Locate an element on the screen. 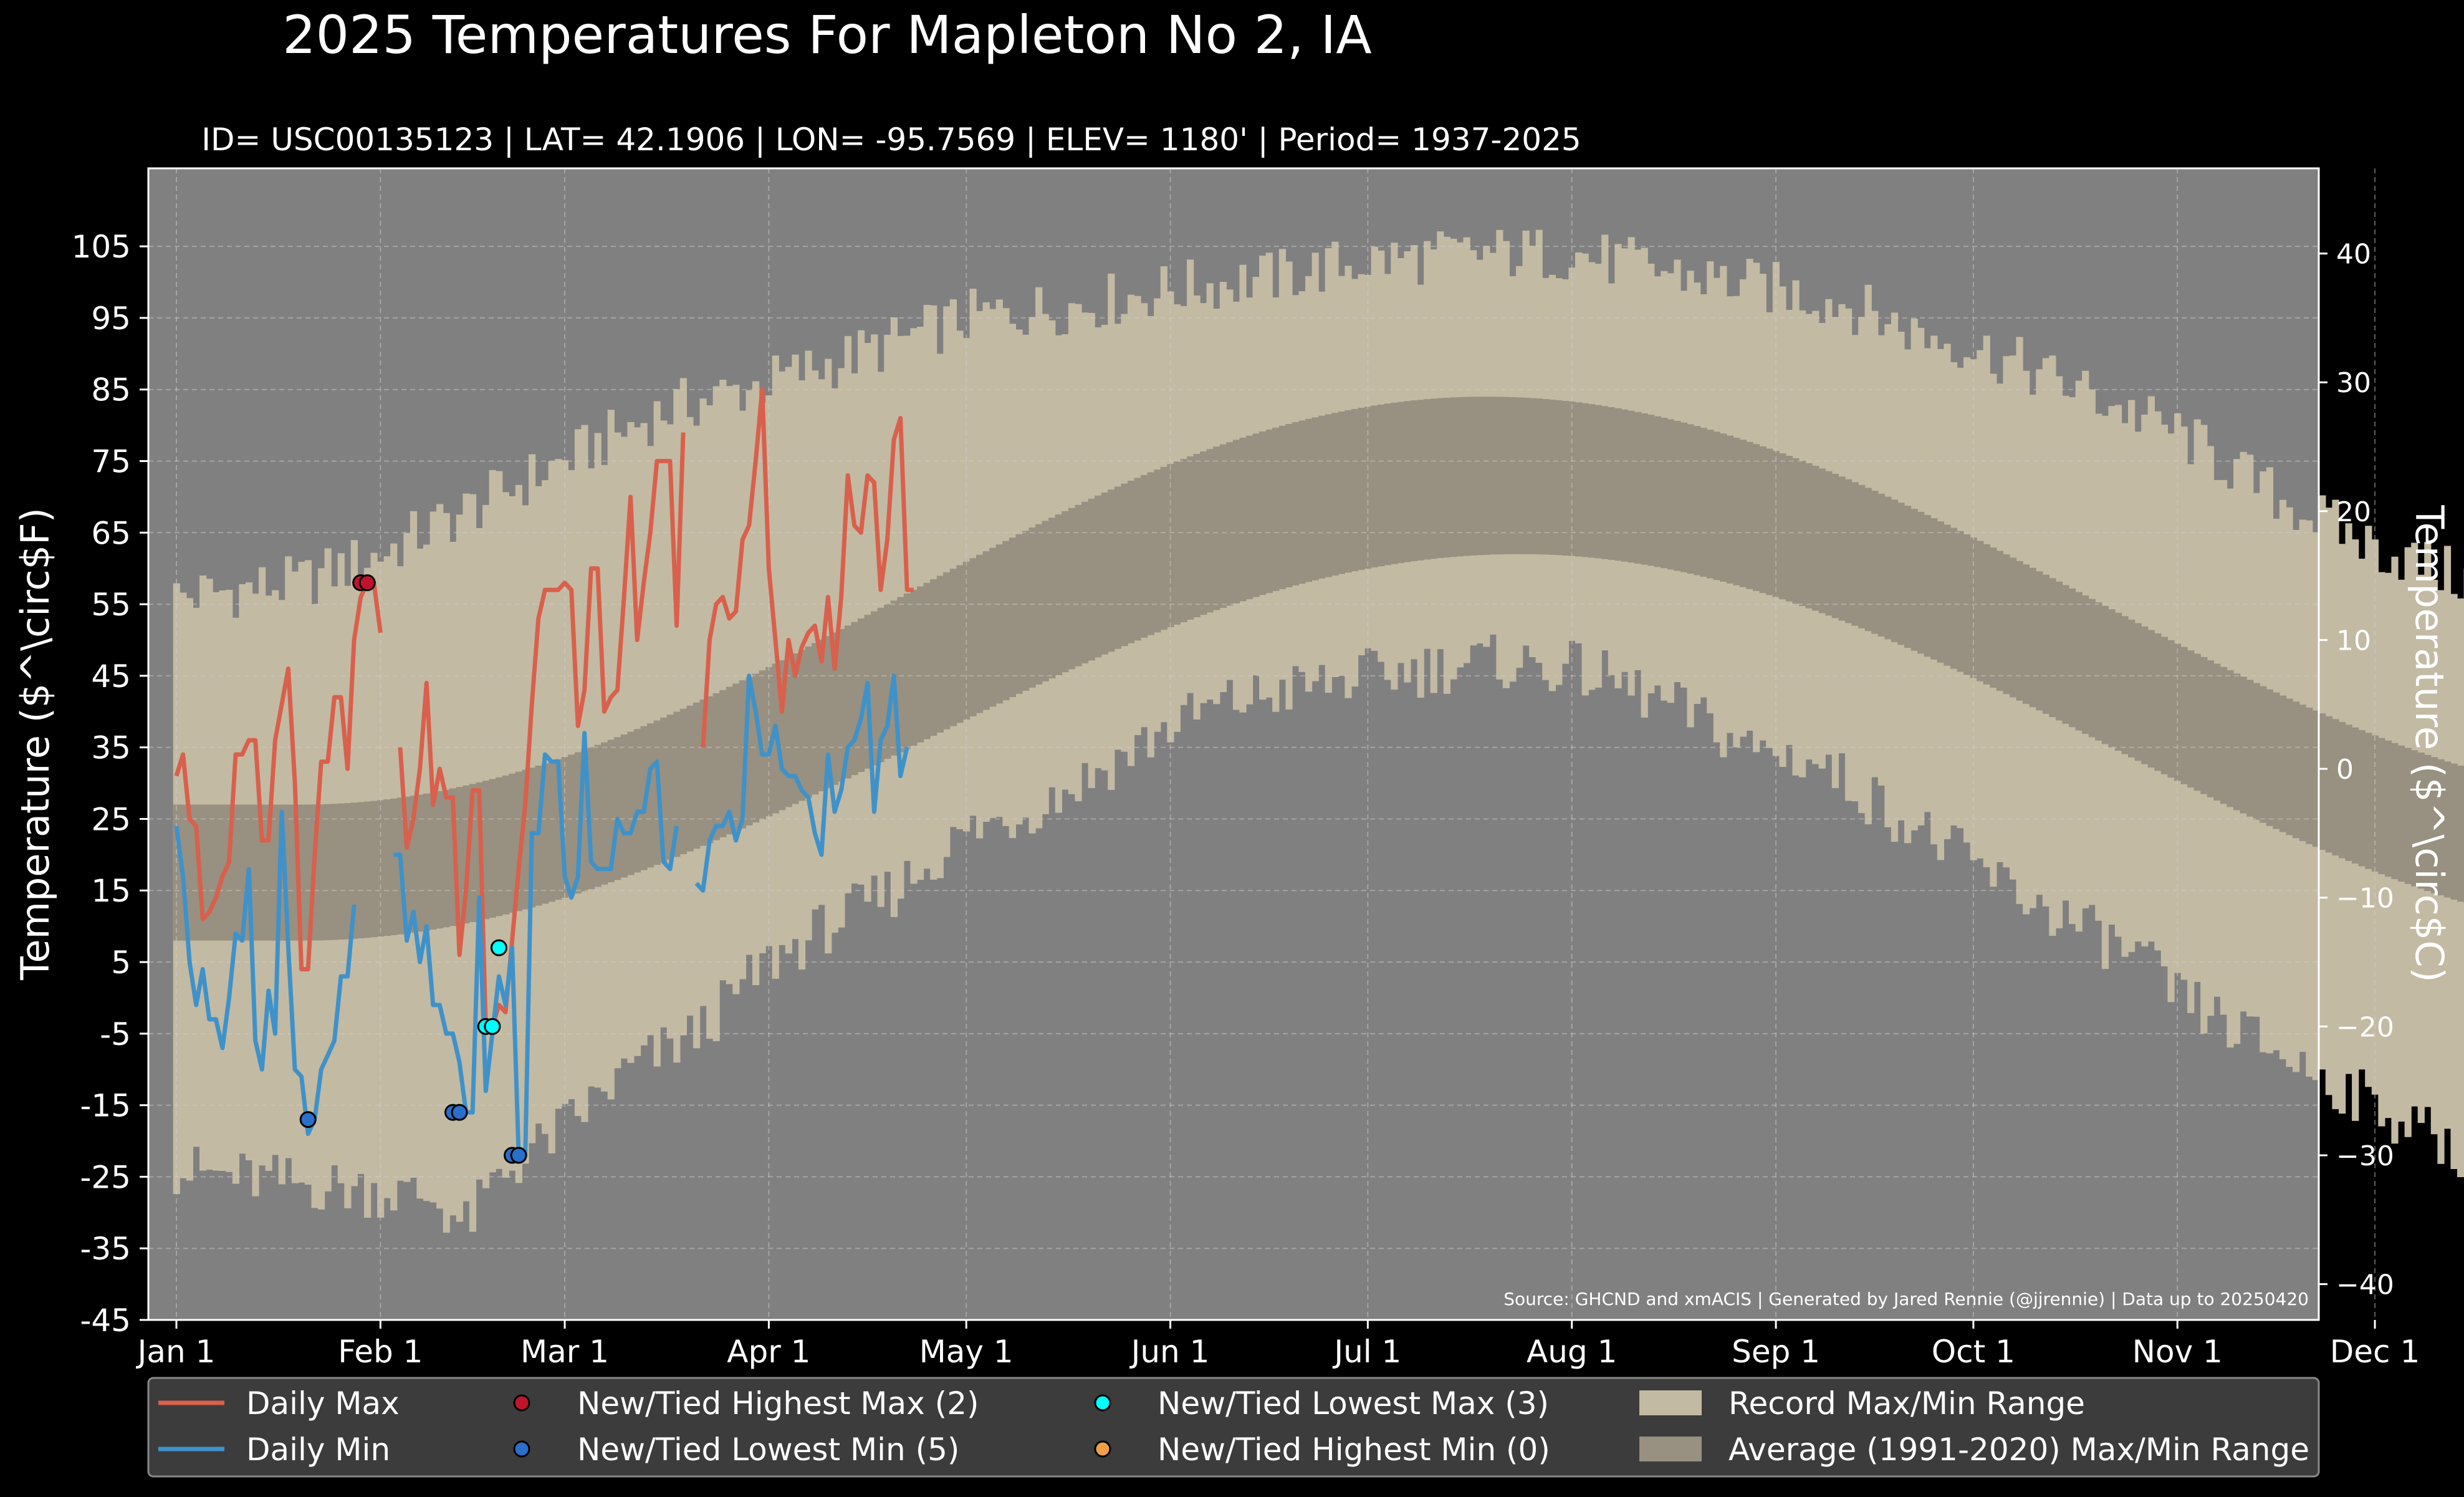 The image size is (2464, 1497). record-markers is located at coordinates (413, 869).